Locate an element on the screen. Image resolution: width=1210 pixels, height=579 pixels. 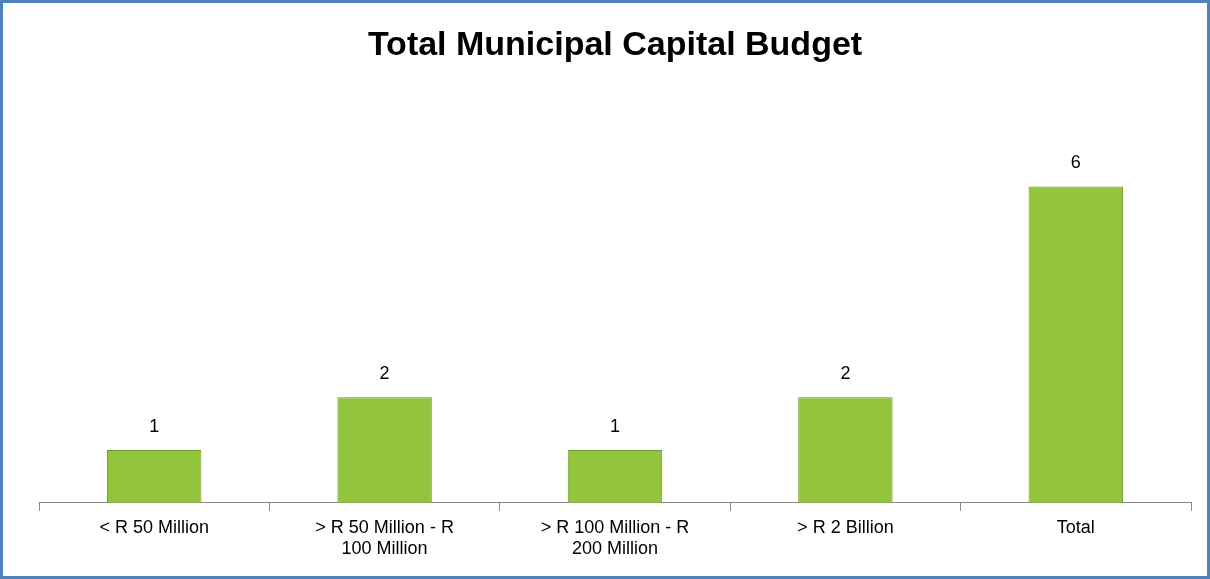
x-tick-label: > R 50 Million - R 100 Million is located at coordinates (384, 537).